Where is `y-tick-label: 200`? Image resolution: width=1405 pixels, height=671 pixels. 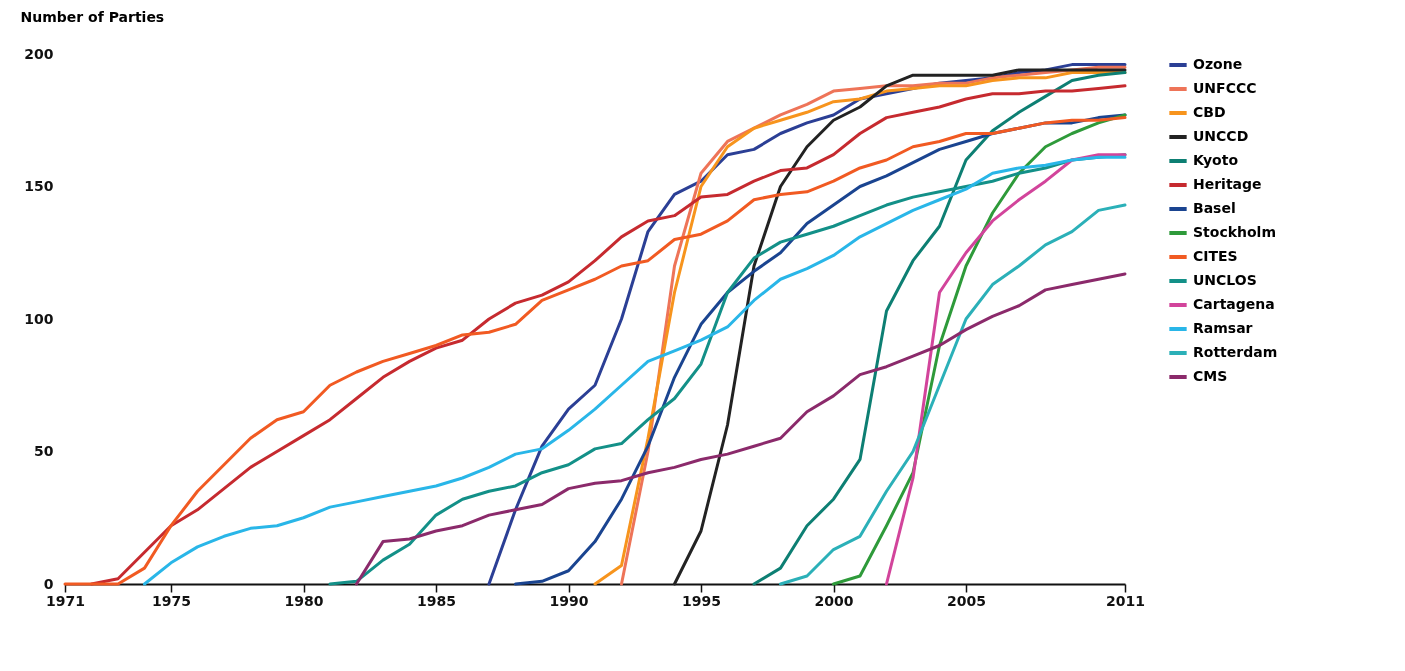
y-tick-label: 200 is located at coordinates (39, 53).